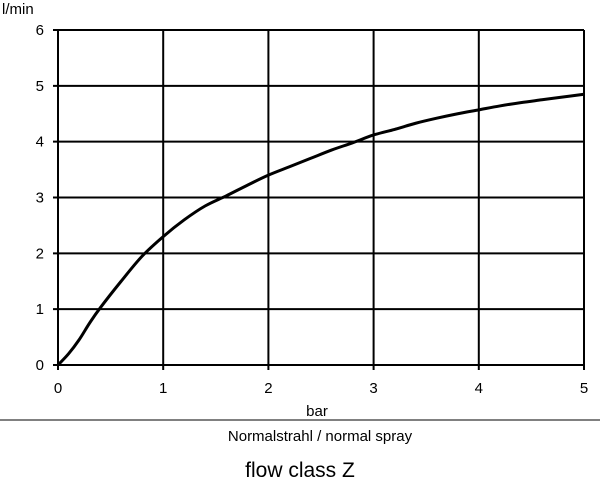 This screenshot has width=600, height=485. I want to click on x-tick-label: 5, so click(584, 388).